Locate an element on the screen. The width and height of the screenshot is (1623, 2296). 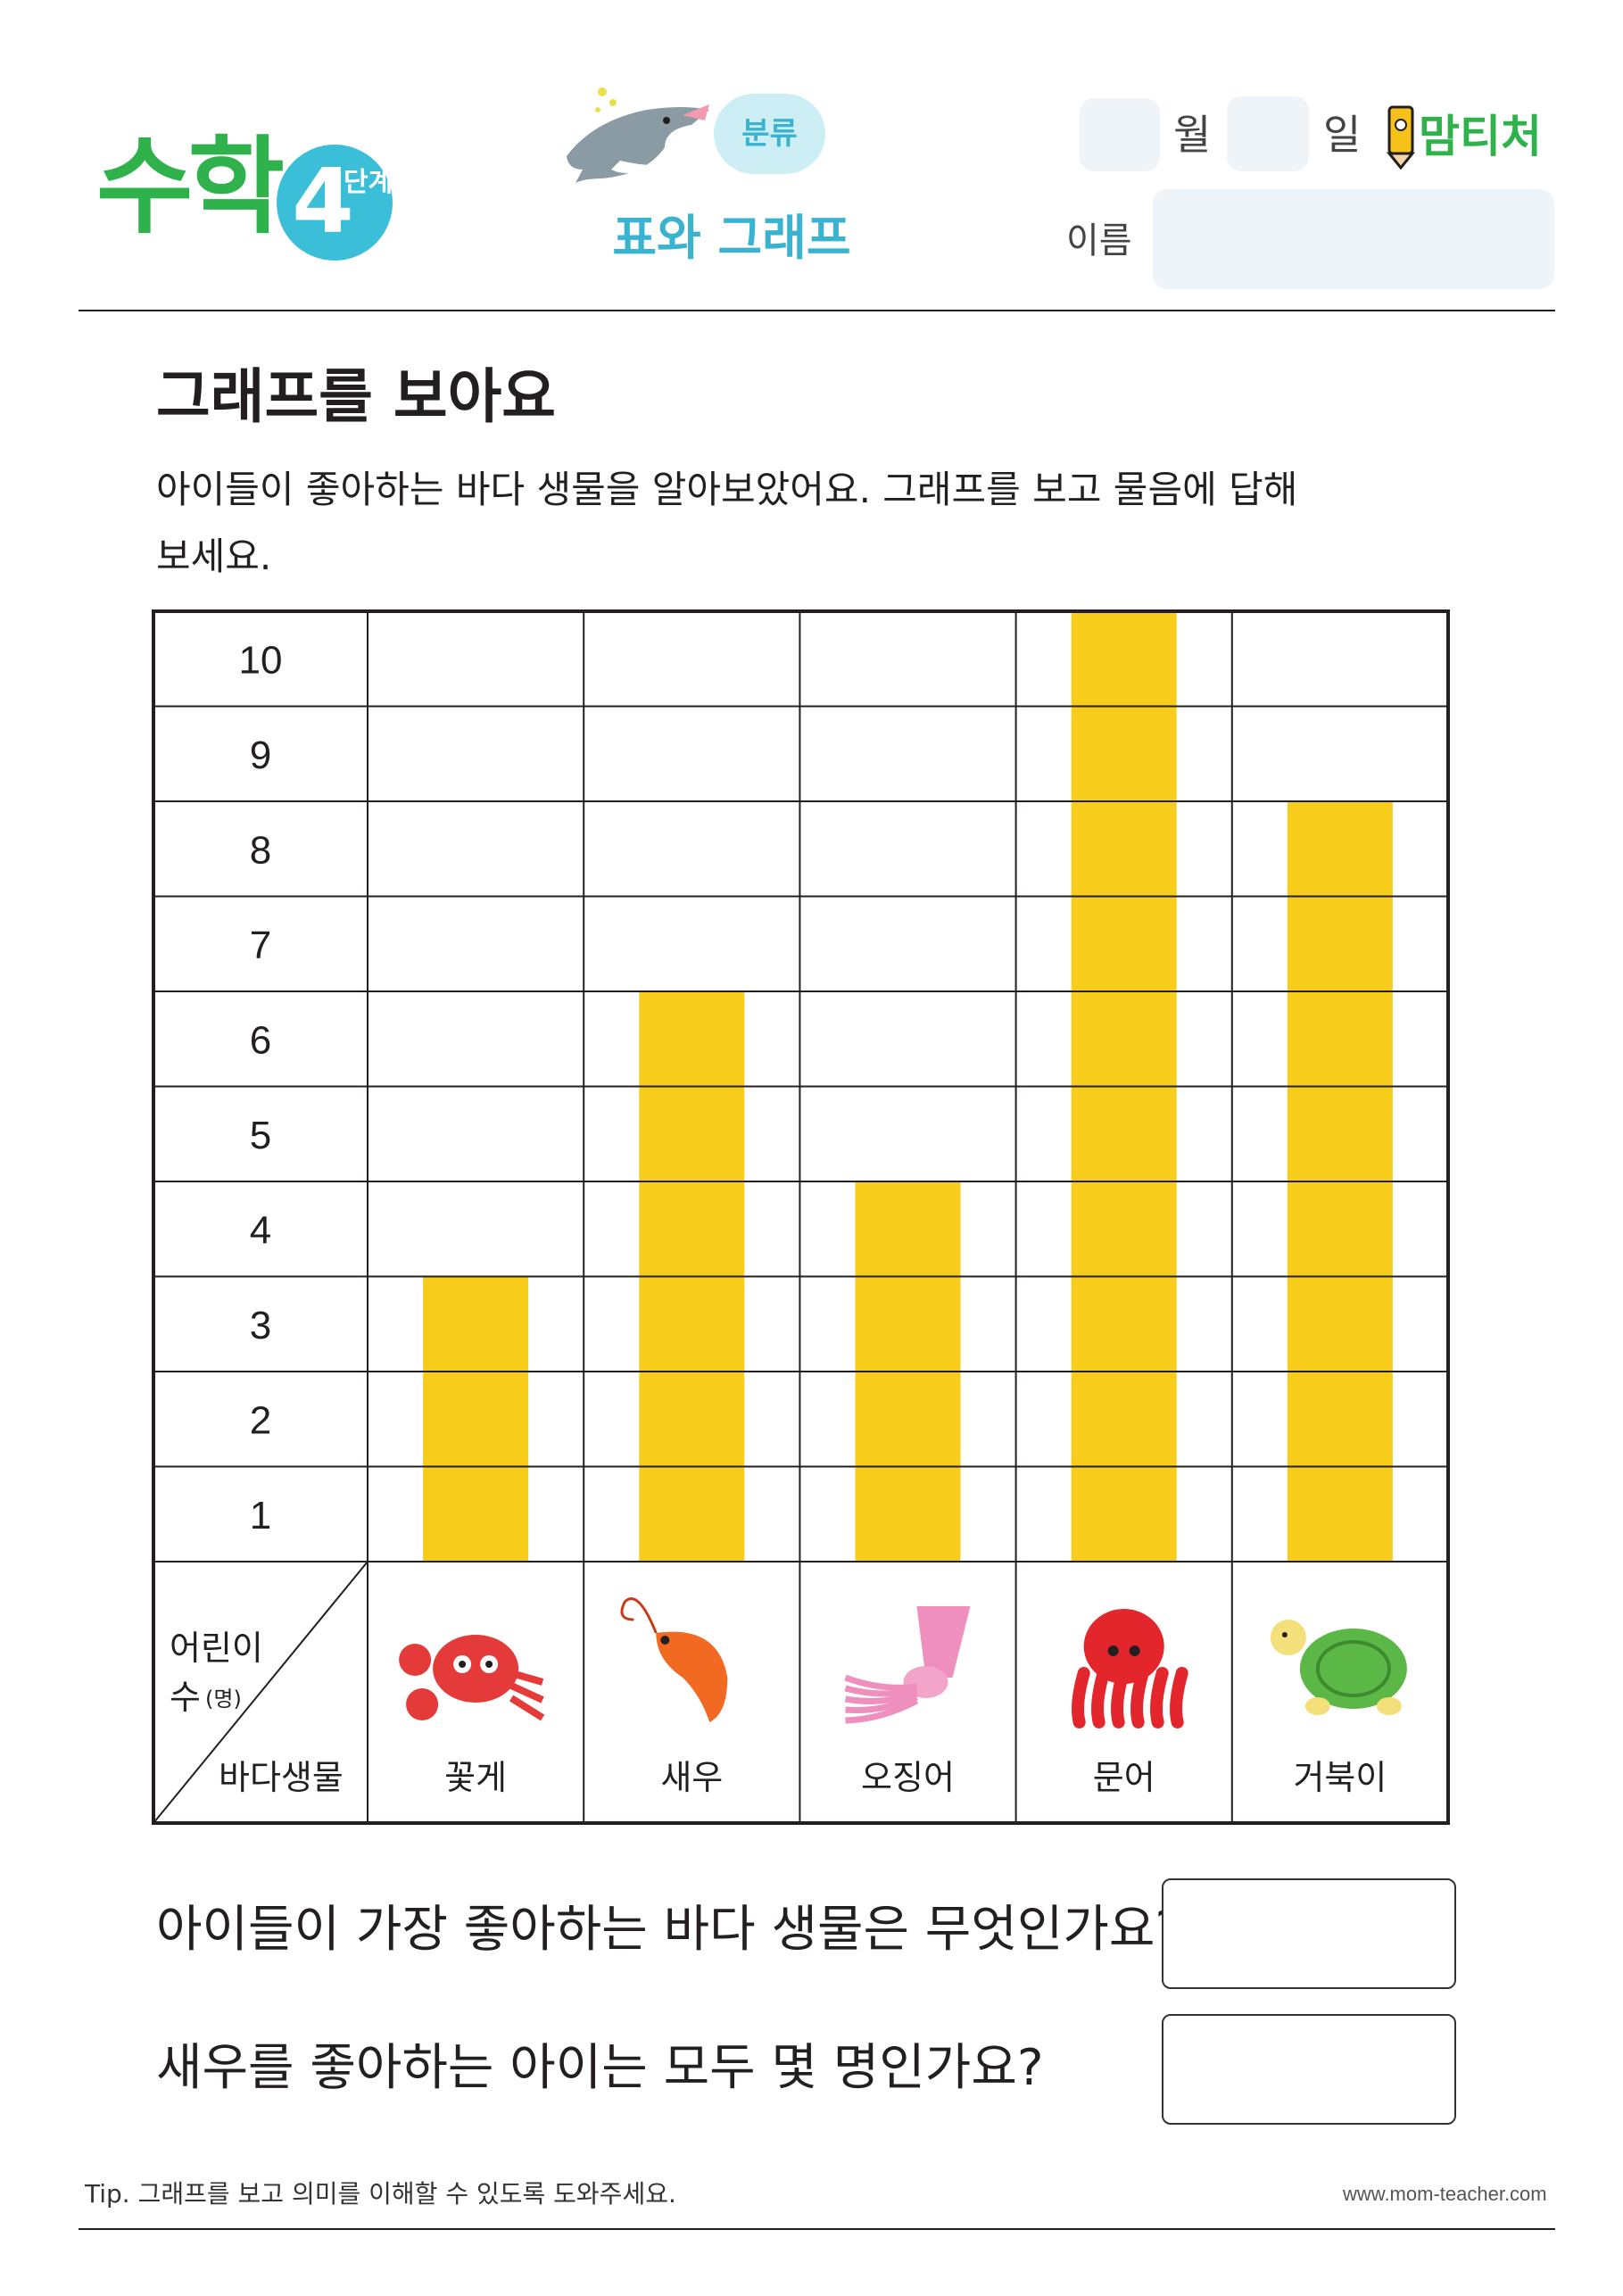
category-label: 문어 is located at coordinates (1124, 1777).